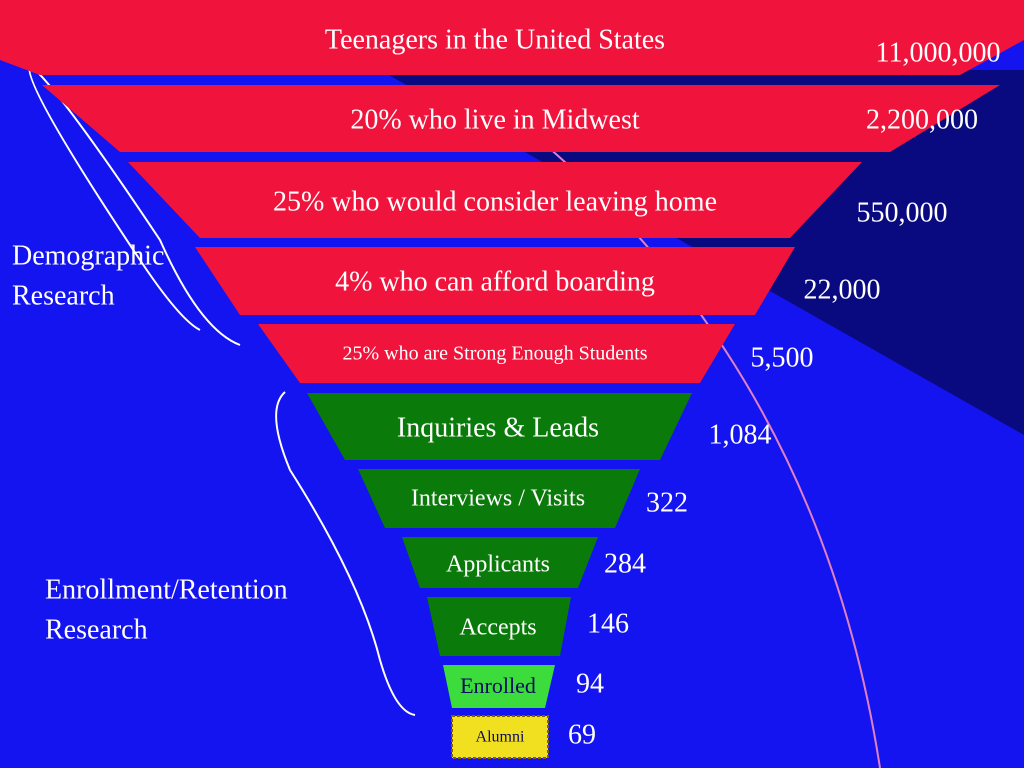 Image resolution: width=1024 pixels, height=768 pixels. I want to click on stage-label: Accepts, so click(497, 628).